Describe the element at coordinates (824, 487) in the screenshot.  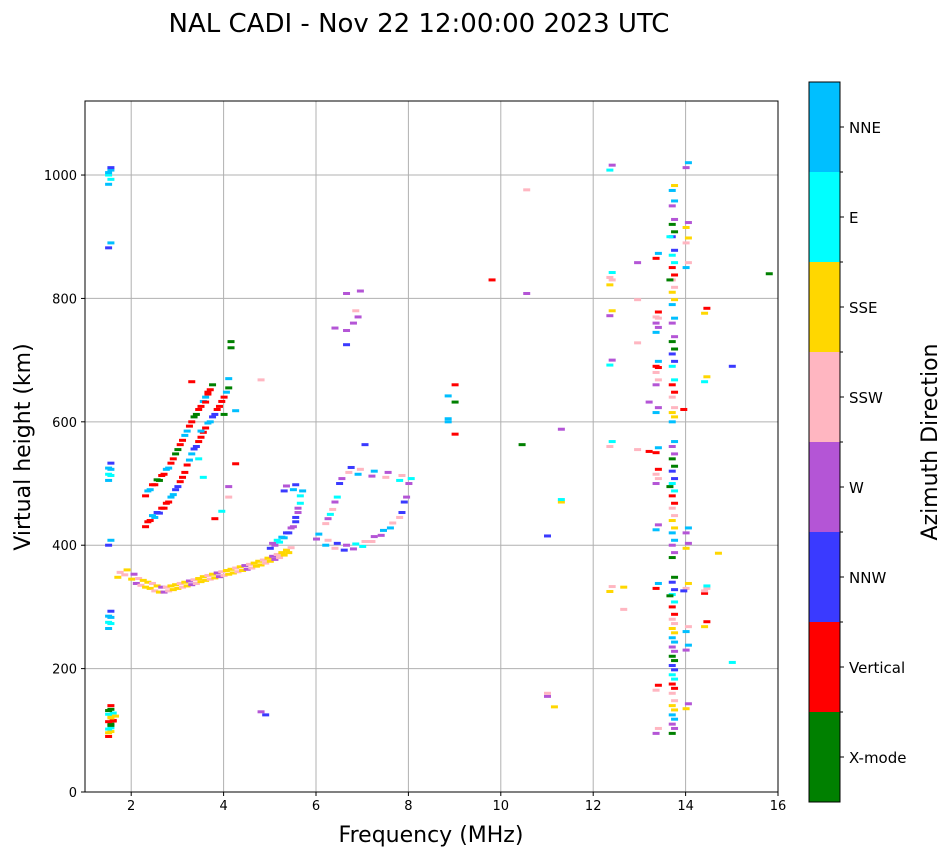
I see `colorbar-segment-w` at that location.